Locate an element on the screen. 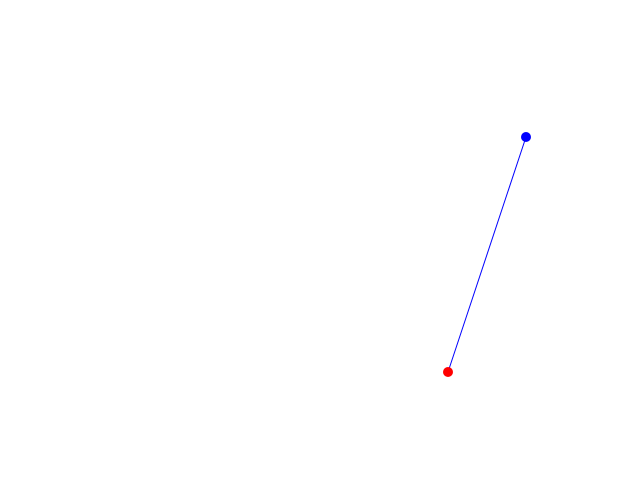 The height and width of the screenshot is (480, 640). red-dot-handle is located at coordinates (448, 372).